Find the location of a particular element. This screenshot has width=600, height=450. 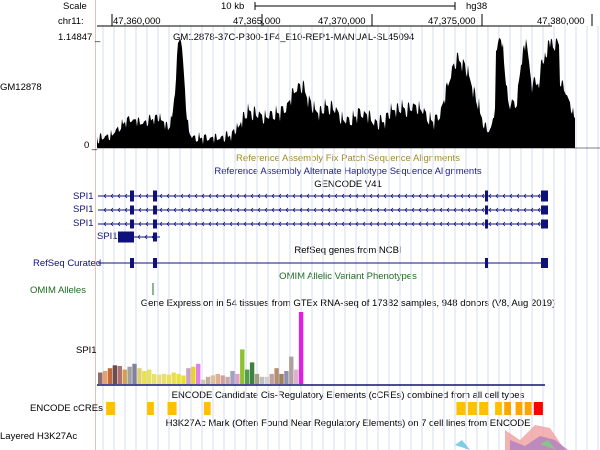

ruler-tick-label: 47,380,000 is located at coordinates (561, 21).